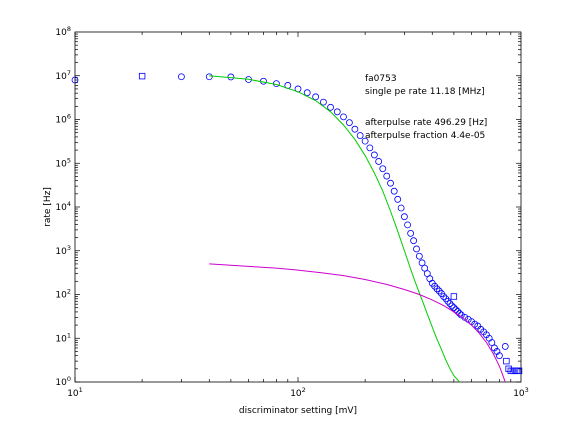 This screenshot has height=432, width=576. Describe the element at coordinates (63, 337) in the screenshot. I see `y-tick-label: 10¹` at that location.